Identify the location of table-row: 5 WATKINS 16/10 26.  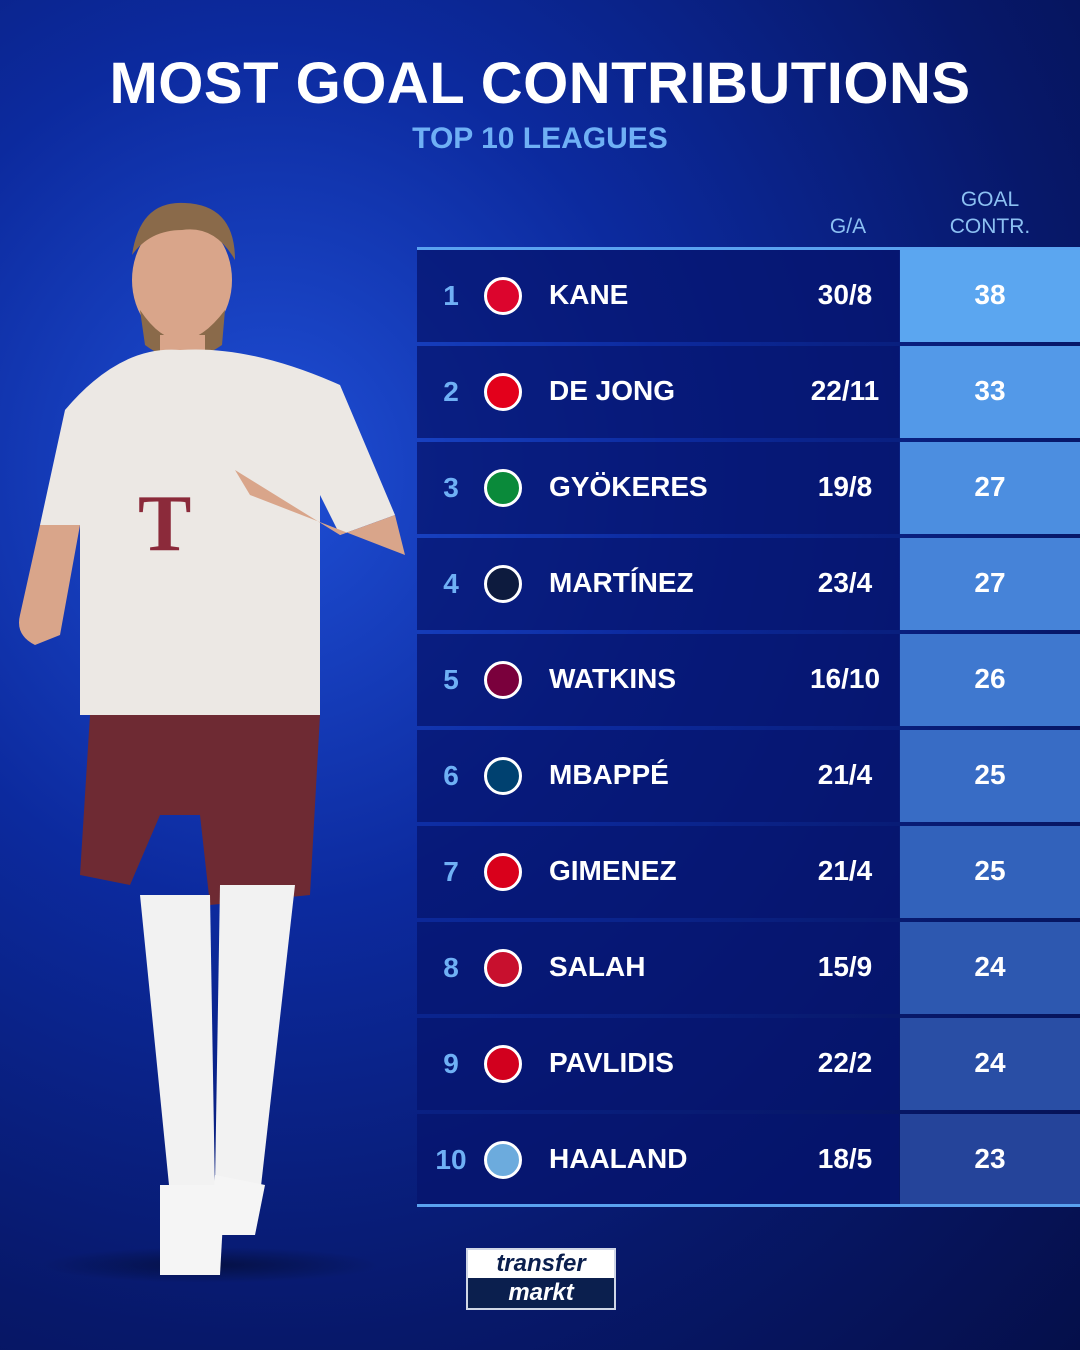
(748, 680).